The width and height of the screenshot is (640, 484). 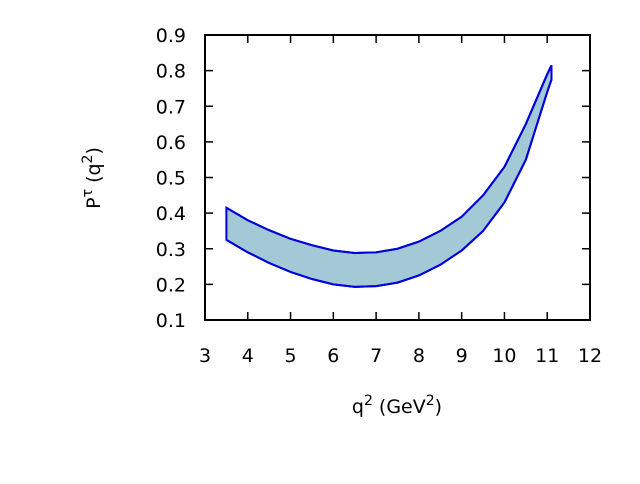 I want to click on x-tick-label: 7, so click(x=376, y=356).